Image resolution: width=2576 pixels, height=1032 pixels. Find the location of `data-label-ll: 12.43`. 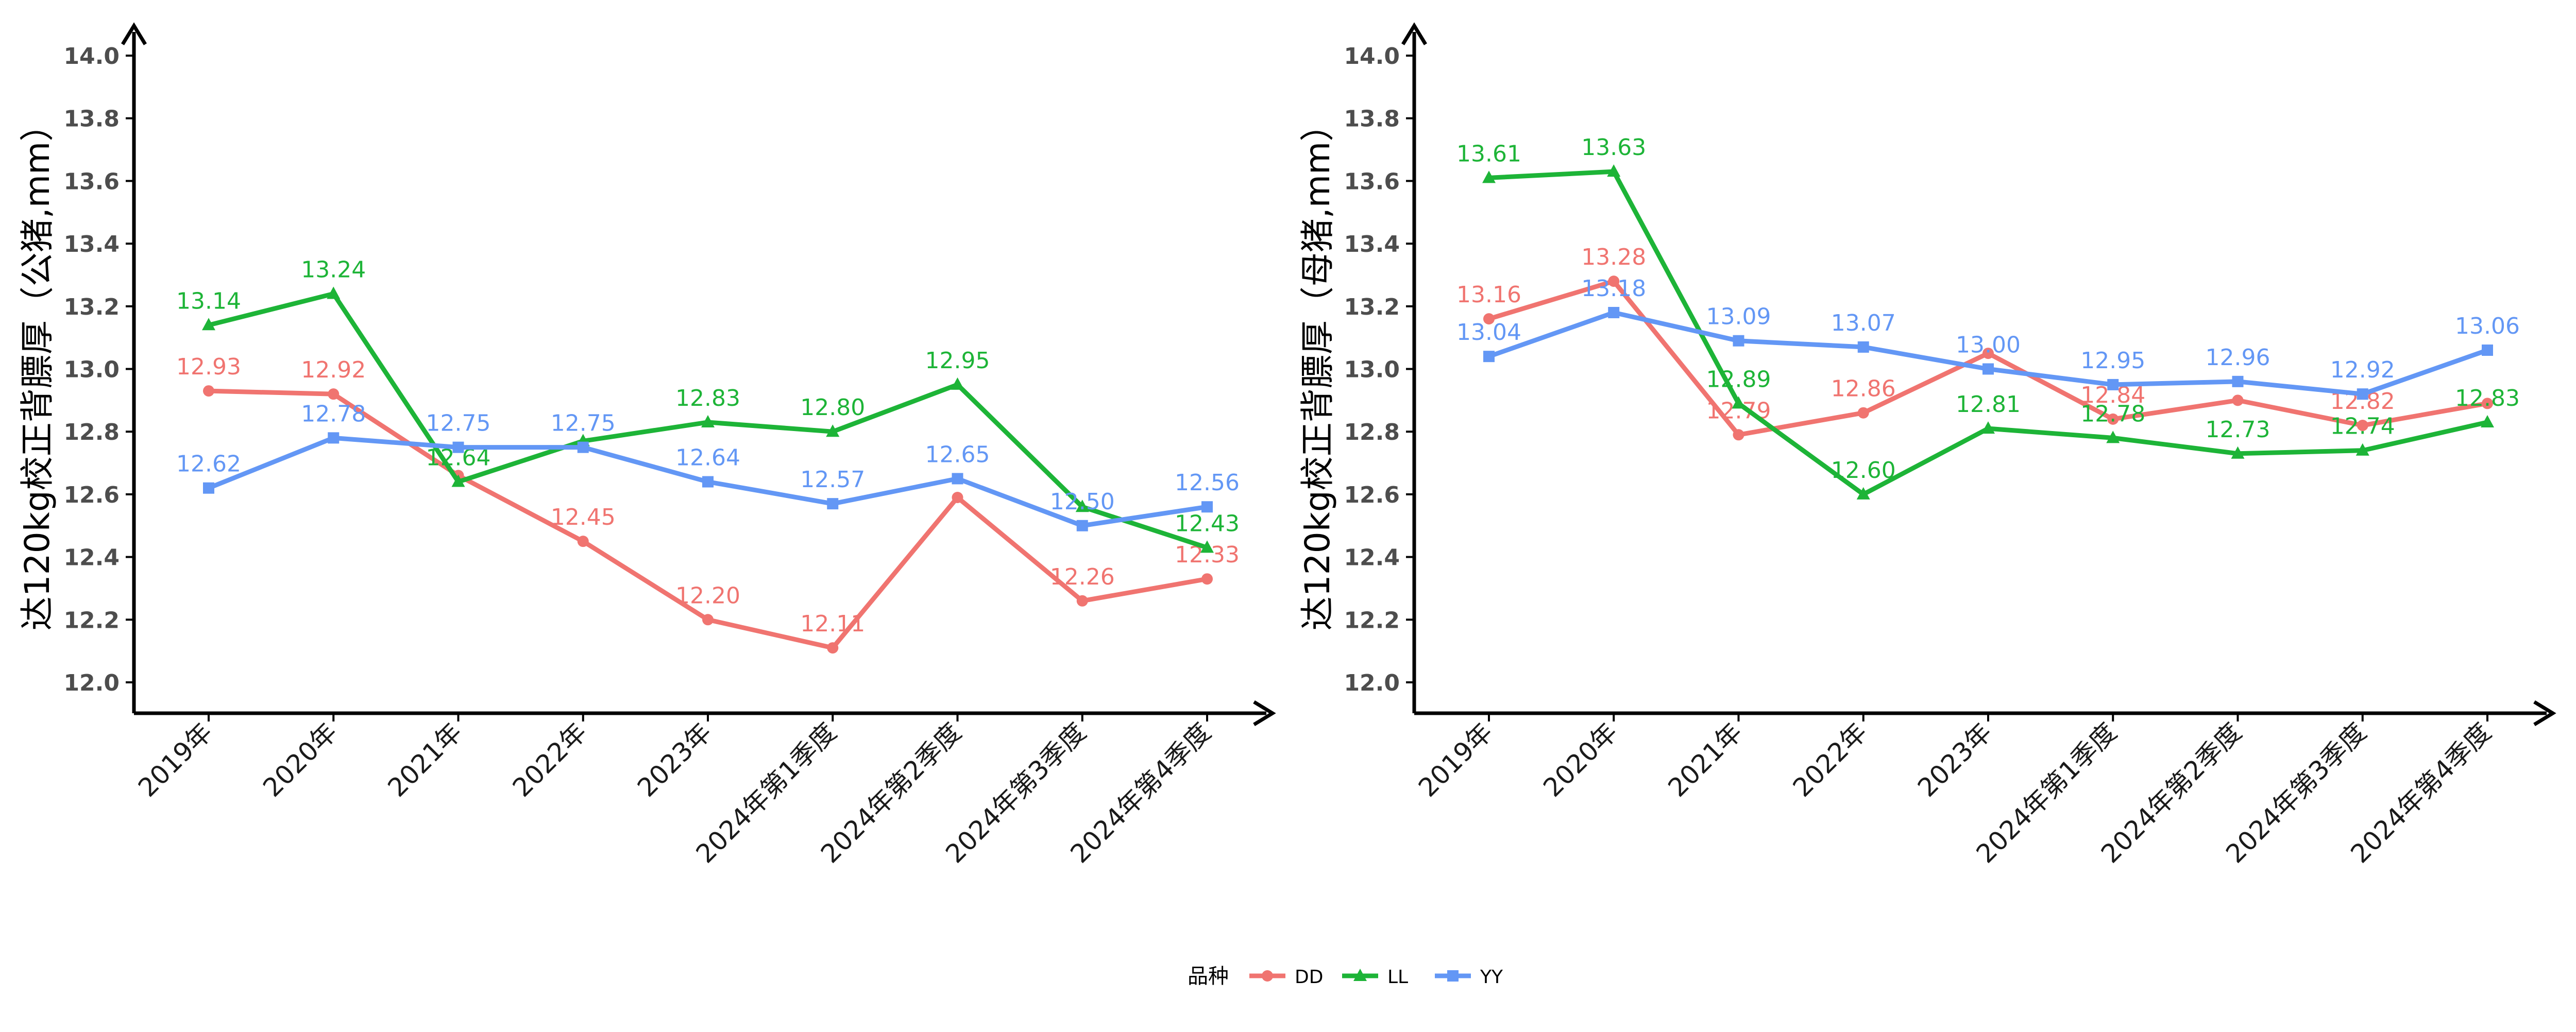

data-label-ll: 12.43 is located at coordinates (1207, 523).